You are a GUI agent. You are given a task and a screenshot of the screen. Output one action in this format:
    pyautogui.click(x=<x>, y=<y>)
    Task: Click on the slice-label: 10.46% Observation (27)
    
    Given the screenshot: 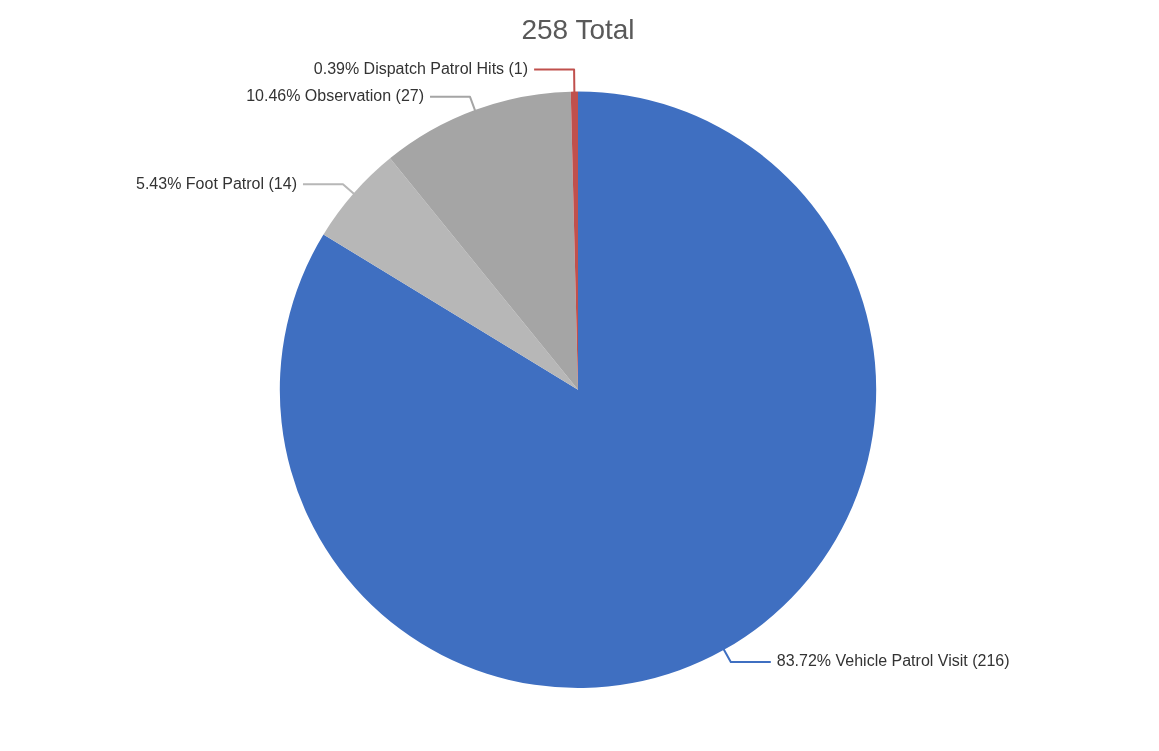 What is the action you would take?
    pyautogui.click(x=335, y=96)
    